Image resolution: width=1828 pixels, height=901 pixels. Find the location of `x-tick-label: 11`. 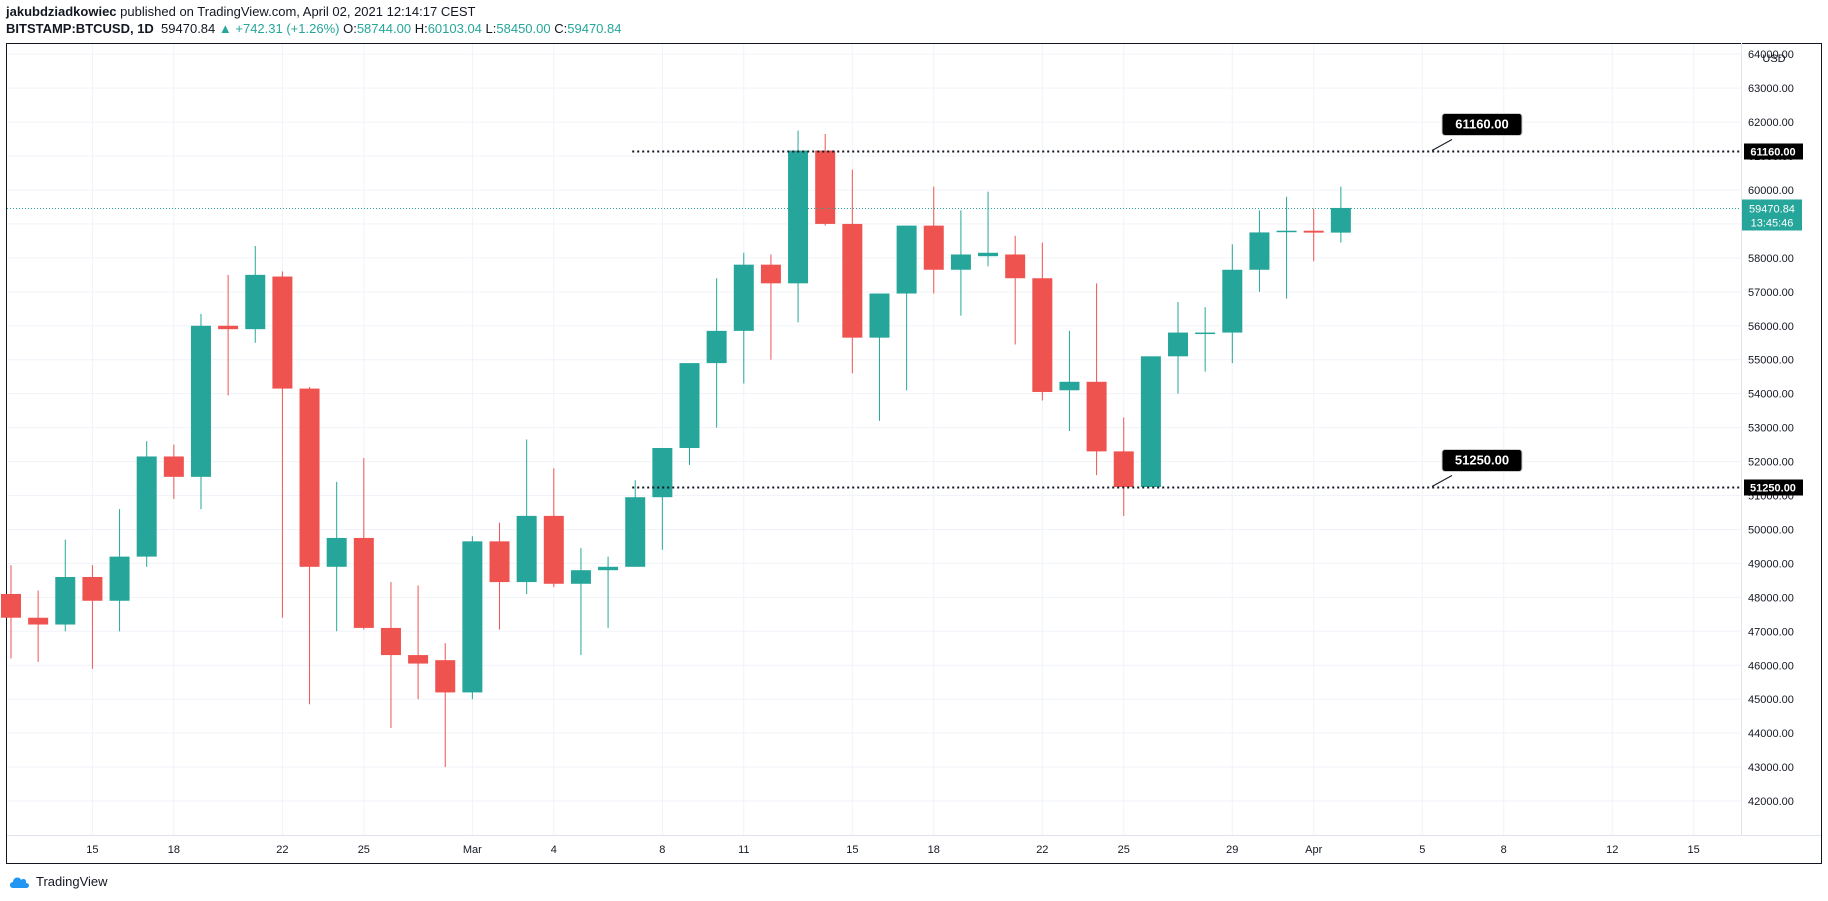

x-tick-label: 11 is located at coordinates (743, 850).